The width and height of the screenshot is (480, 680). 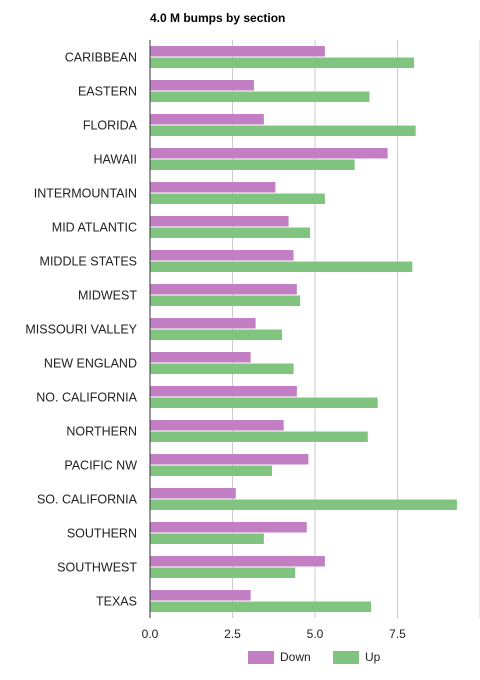 What do you see at coordinates (295, 657) in the screenshot?
I see `legend-label: Down` at bounding box center [295, 657].